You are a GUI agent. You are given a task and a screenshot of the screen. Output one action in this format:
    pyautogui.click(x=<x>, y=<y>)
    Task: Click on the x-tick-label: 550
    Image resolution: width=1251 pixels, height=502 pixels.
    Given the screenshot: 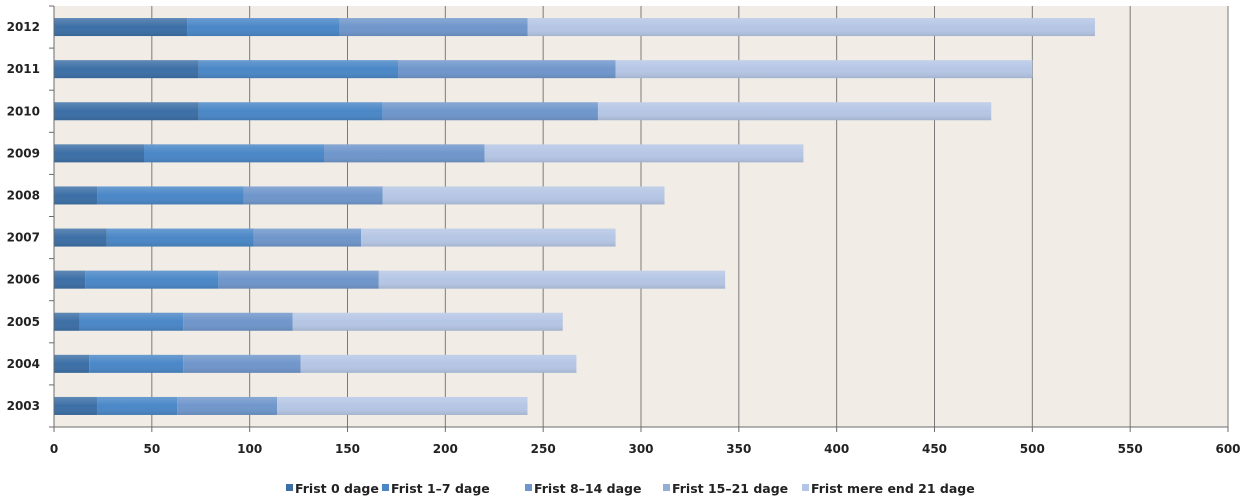 What is the action you would take?
    pyautogui.click(x=1130, y=449)
    